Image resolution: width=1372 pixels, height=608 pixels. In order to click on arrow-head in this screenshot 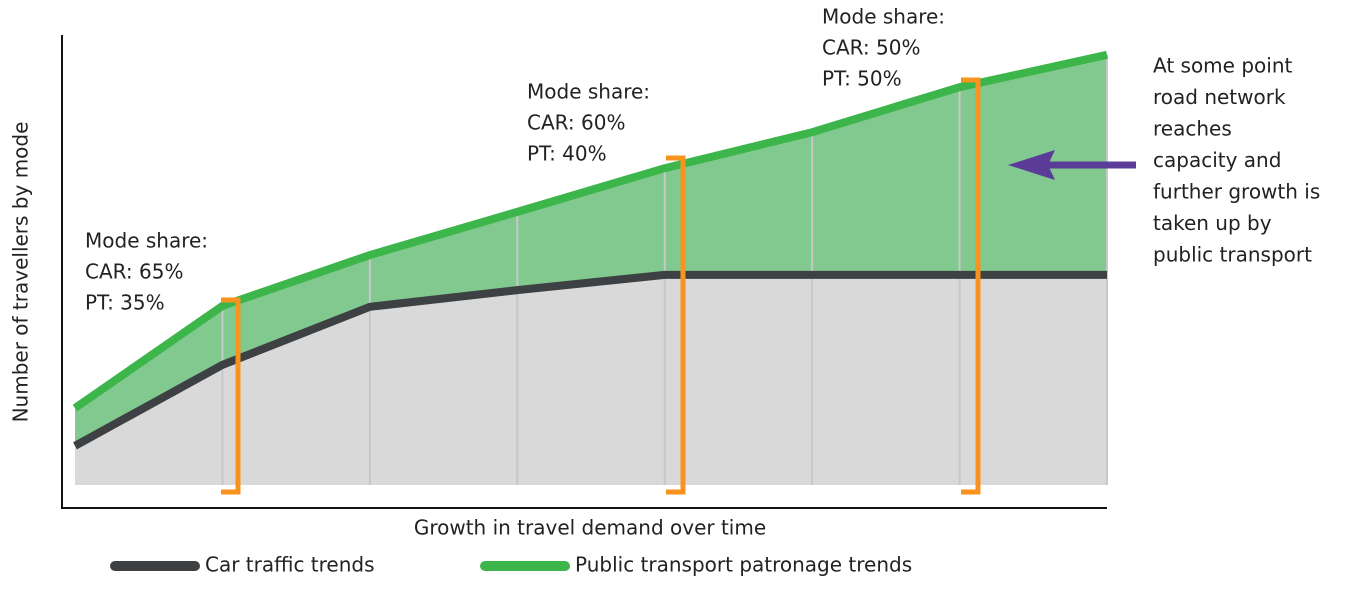, I will do `click(1031, 165)`.